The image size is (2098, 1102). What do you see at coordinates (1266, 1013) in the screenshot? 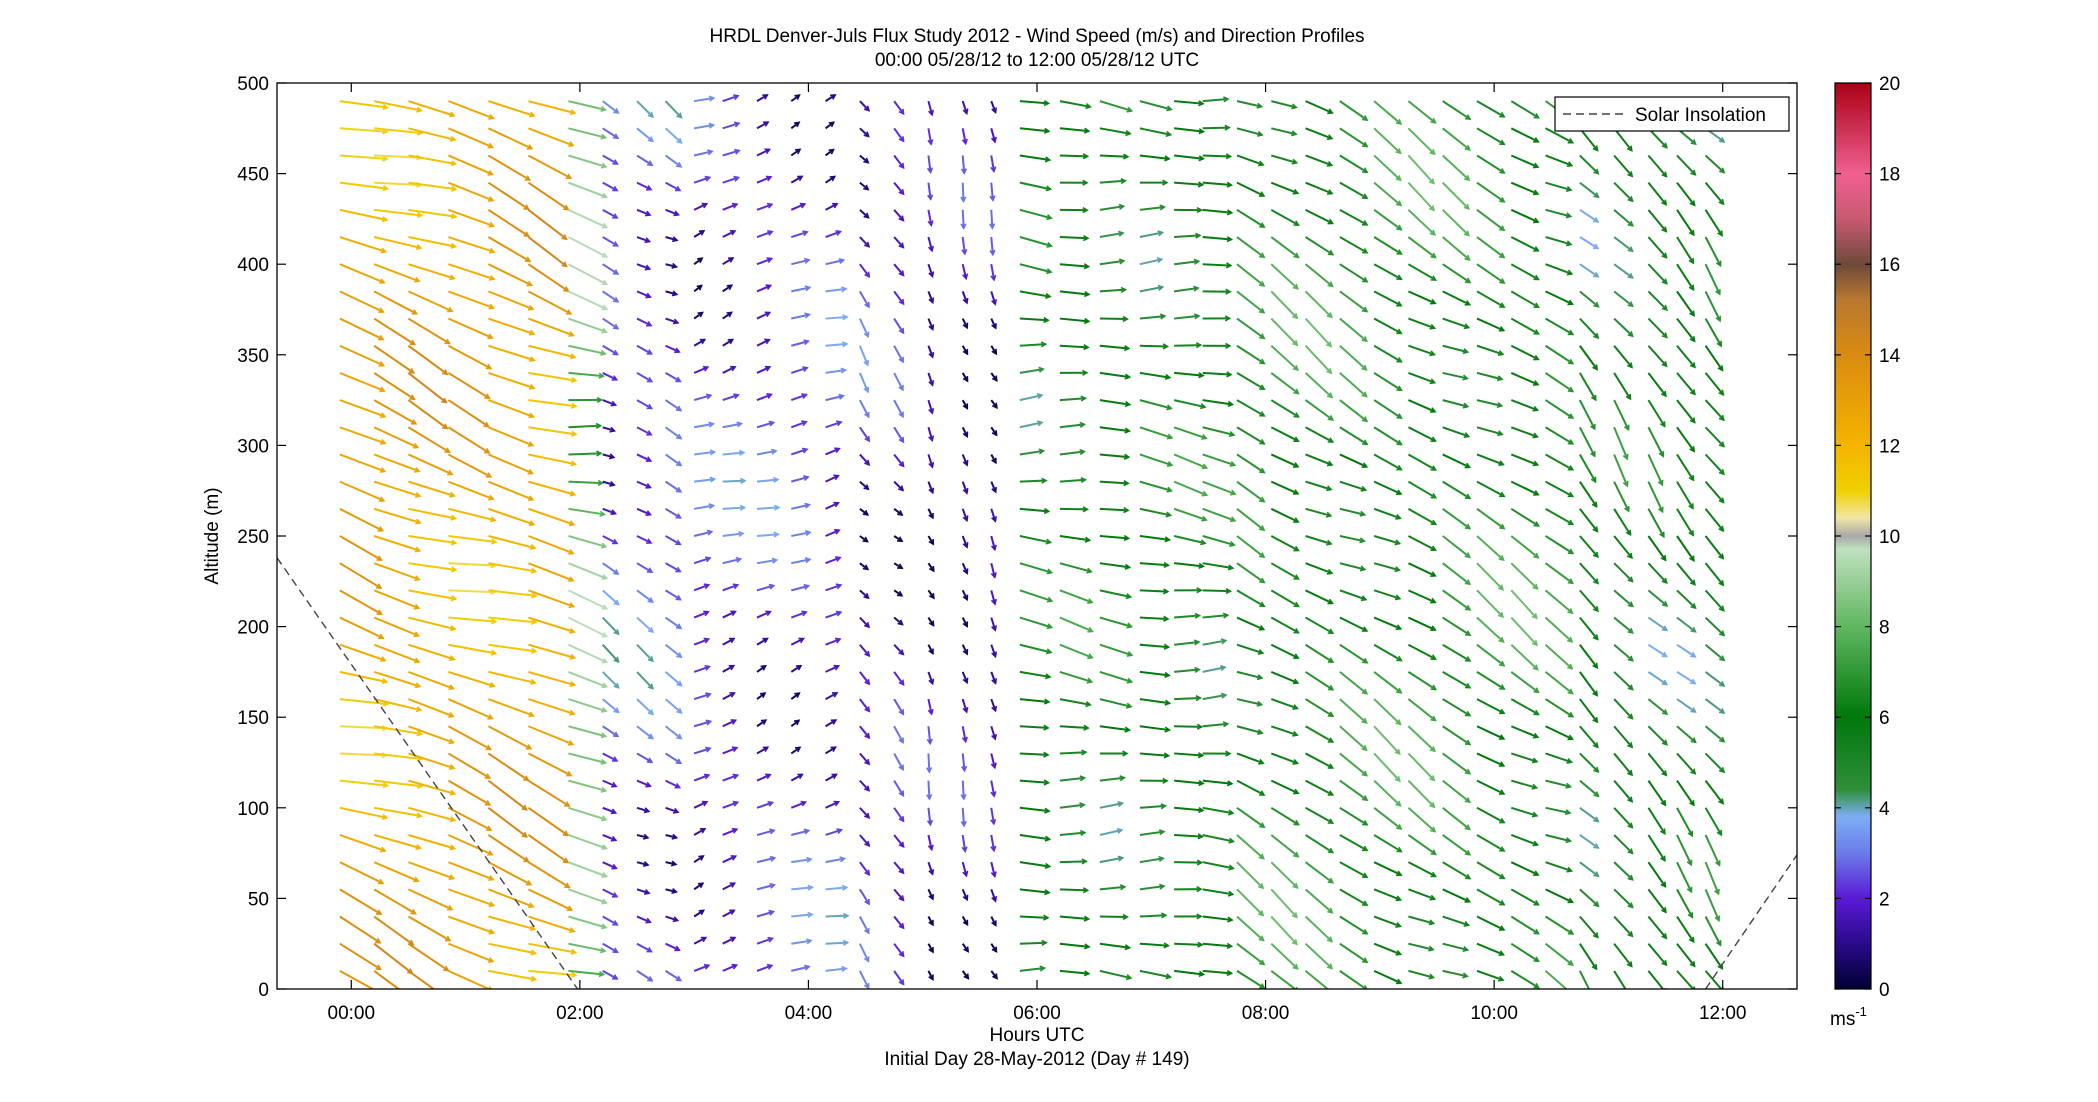
I see `x-tick-label: 08:00` at bounding box center [1266, 1013].